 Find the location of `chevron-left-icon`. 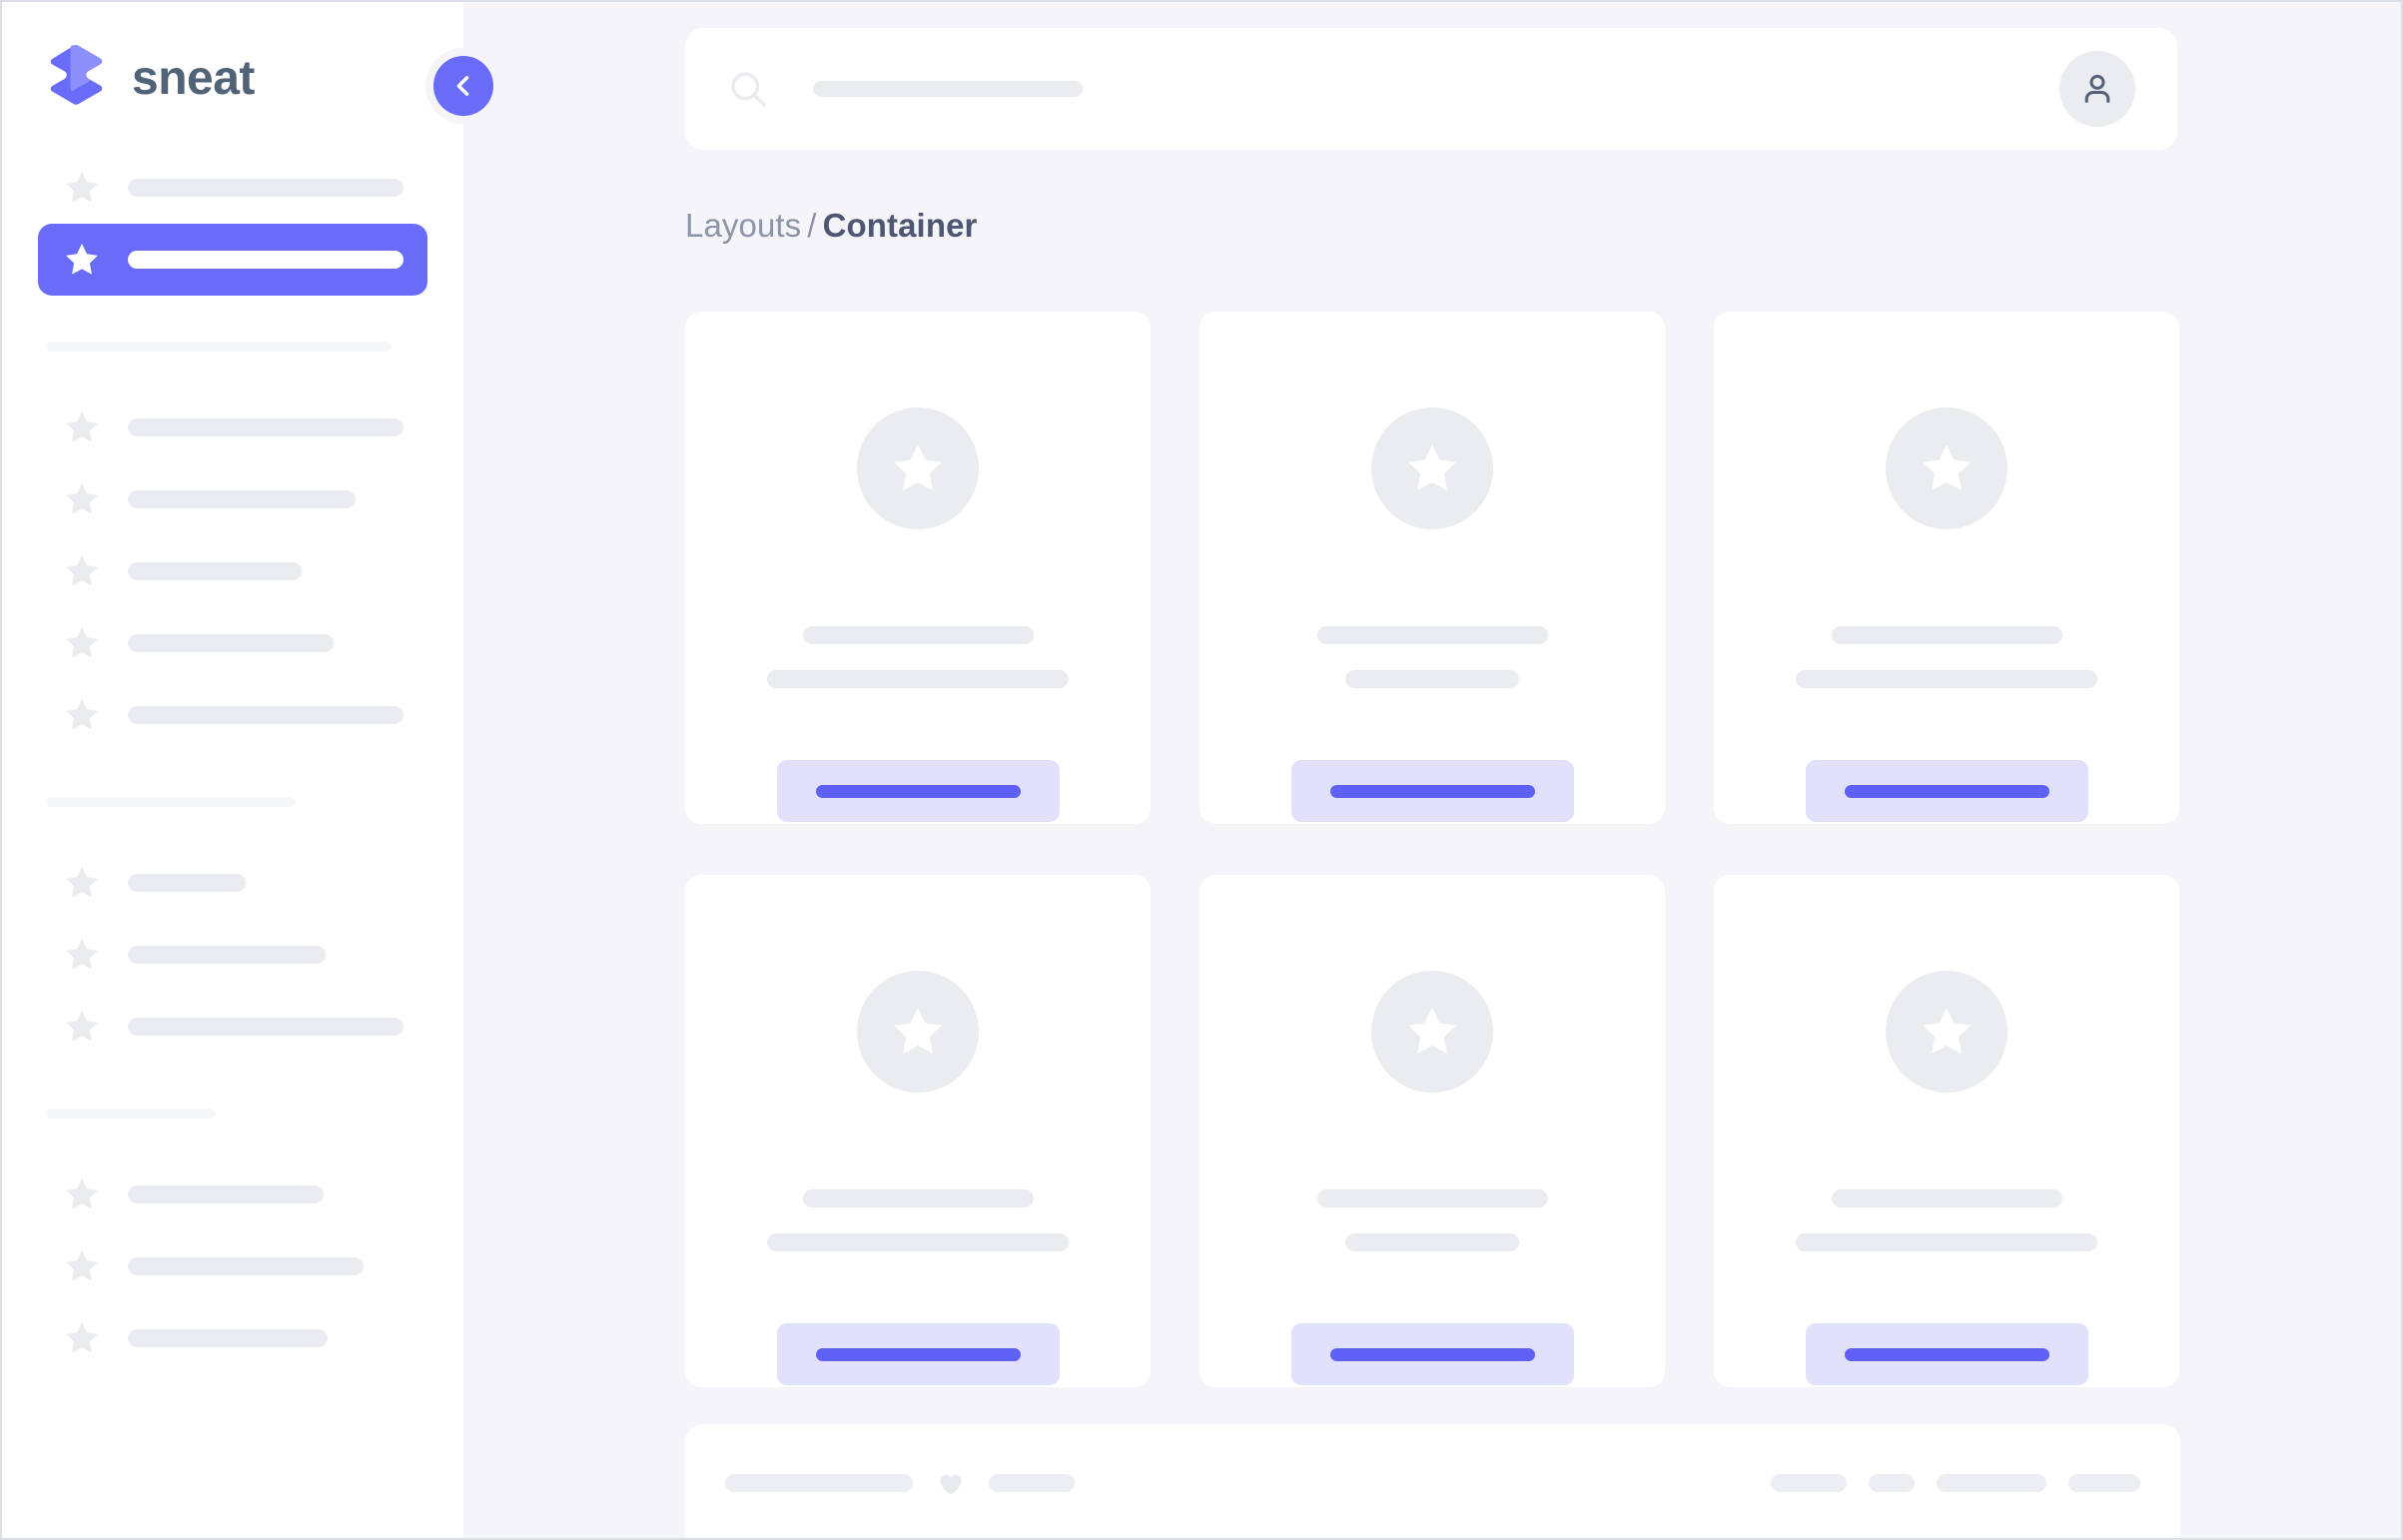

chevron-left-icon is located at coordinates (462, 86).